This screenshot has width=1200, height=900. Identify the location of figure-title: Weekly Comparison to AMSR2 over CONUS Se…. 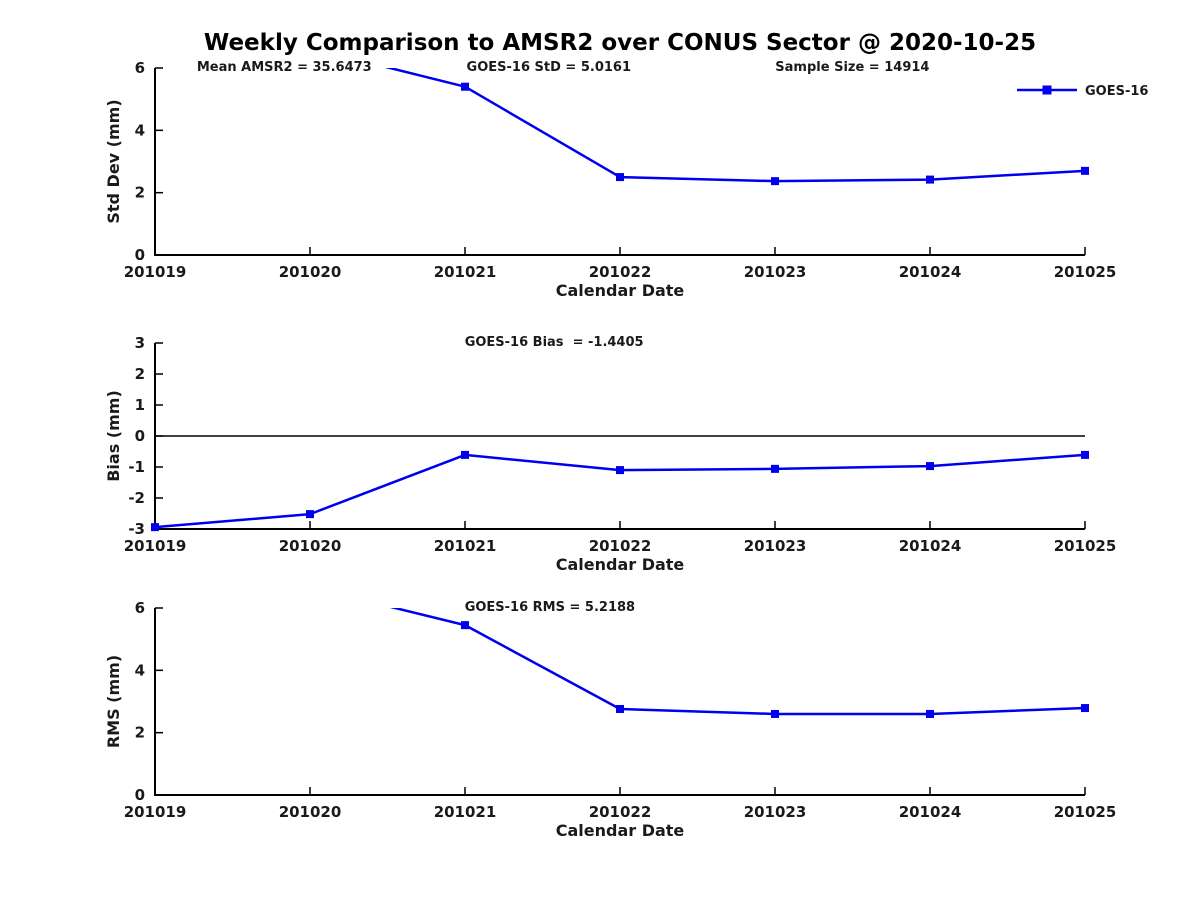
(620, 43).